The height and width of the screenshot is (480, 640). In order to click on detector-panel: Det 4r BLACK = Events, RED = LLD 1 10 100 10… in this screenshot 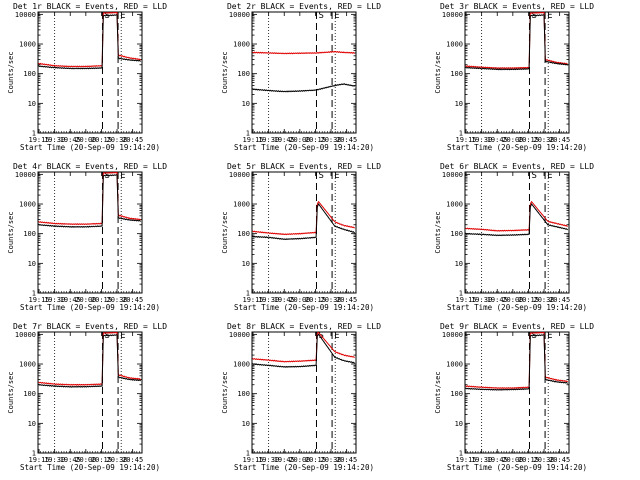, I will do `click(87, 237)`.